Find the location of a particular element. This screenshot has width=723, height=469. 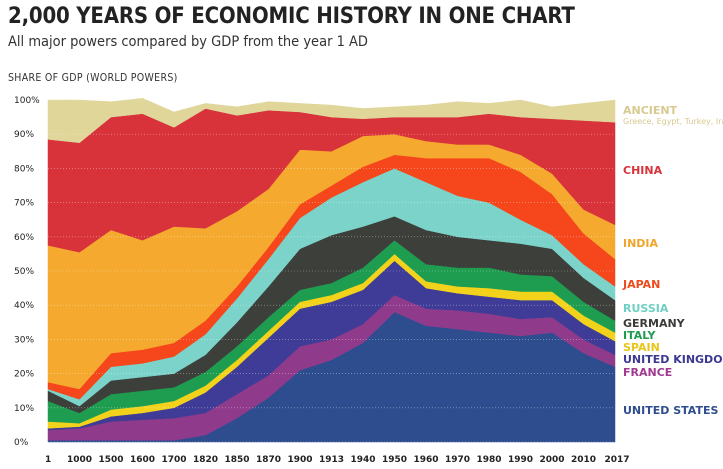

y-tick-labels: 0% 10% 20% 30% 40% 50% 60% 70% 80% 90% 100% is located at coordinates (27, 272).